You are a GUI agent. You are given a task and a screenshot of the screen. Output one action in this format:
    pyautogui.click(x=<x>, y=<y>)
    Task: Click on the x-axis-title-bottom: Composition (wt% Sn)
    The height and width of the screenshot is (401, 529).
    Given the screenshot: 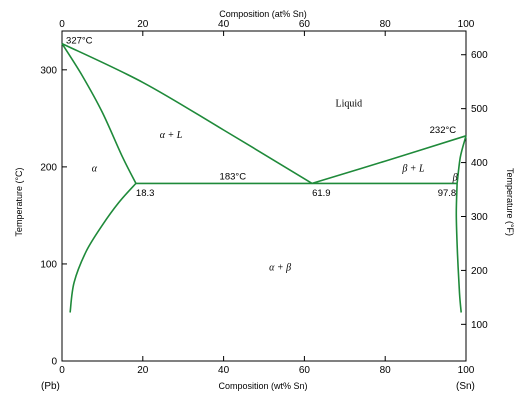 What is the action you would take?
    pyautogui.click(x=262, y=386)
    